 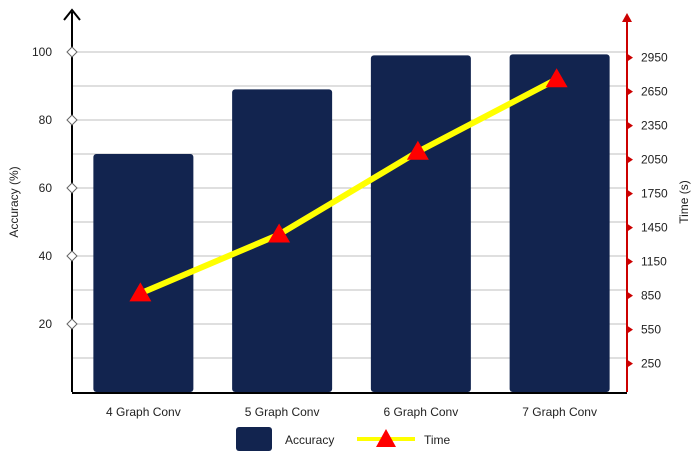 I want to click on legend-time-marker-icon, so click(x=386, y=438).